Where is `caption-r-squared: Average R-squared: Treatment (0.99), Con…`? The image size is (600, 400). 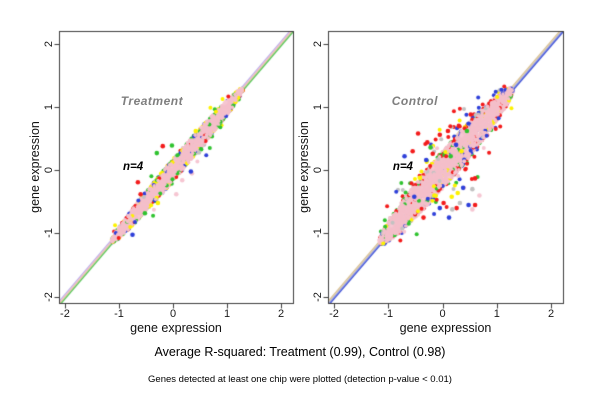 caption-r-squared: Average R-squared: Treatment (0.99), Con… is located at coordinates (300, 352).